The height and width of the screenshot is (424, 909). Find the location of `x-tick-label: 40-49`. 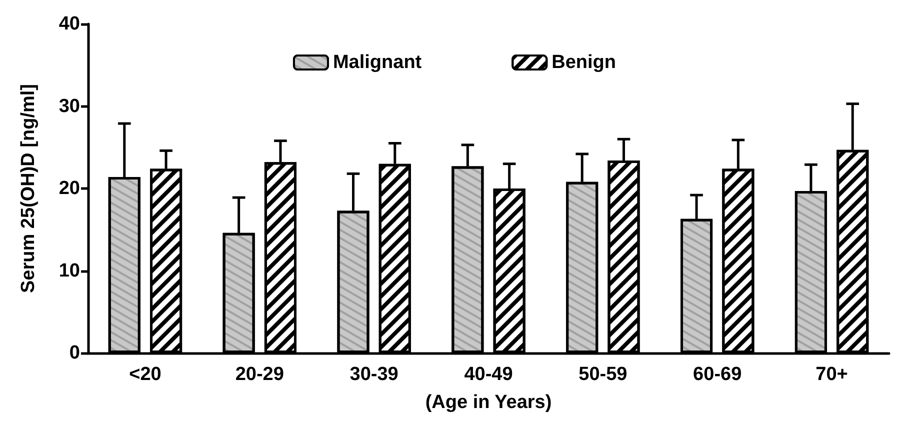

x-tick-label: 40-49 is located at coordinates (488, 374).